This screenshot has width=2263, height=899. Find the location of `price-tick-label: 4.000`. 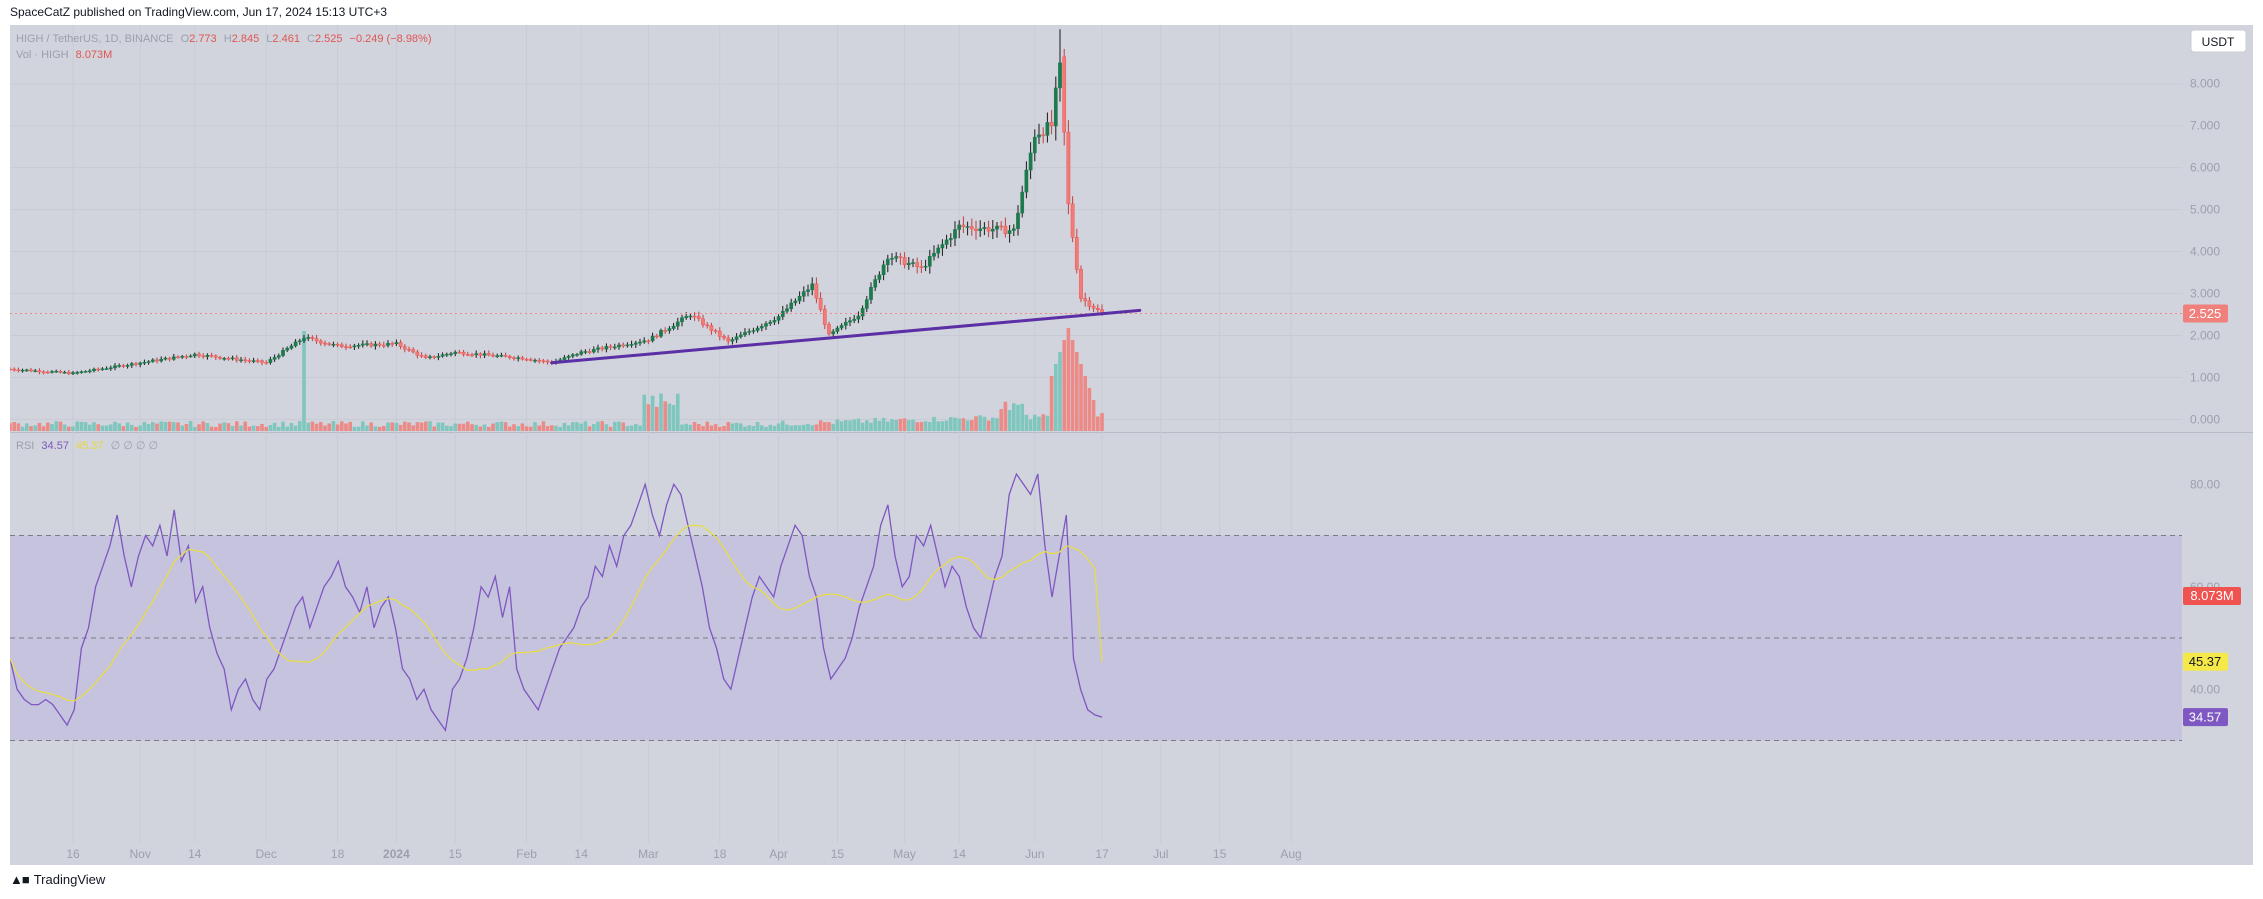

price-tick-label: 4.000 is located at coordinates (2205, 252).